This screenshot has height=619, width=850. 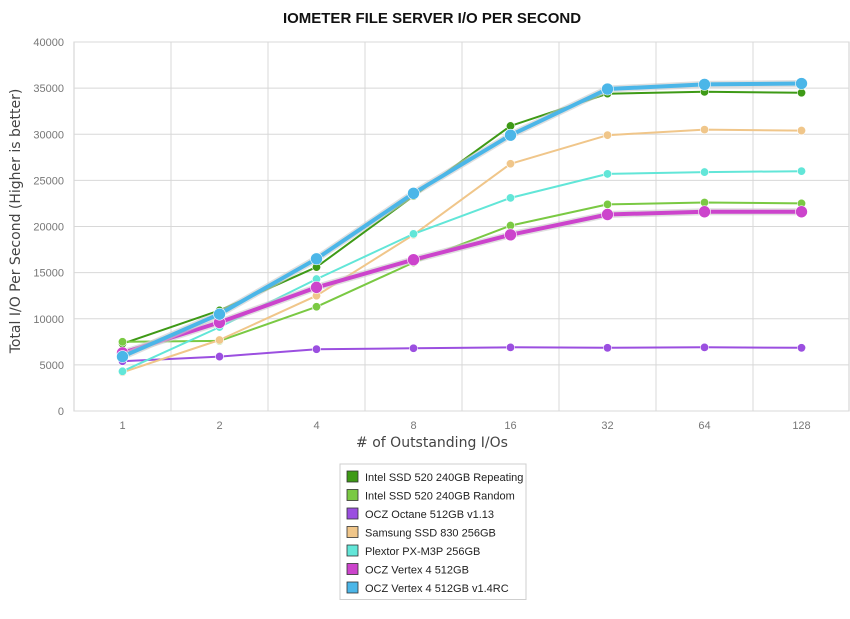 What do you see at coordinates (432, 18) in the screenshot?
I see `chart-title: IOMETER FILE SERVER I/O PER SECOND` at bounding box center [432, 18].